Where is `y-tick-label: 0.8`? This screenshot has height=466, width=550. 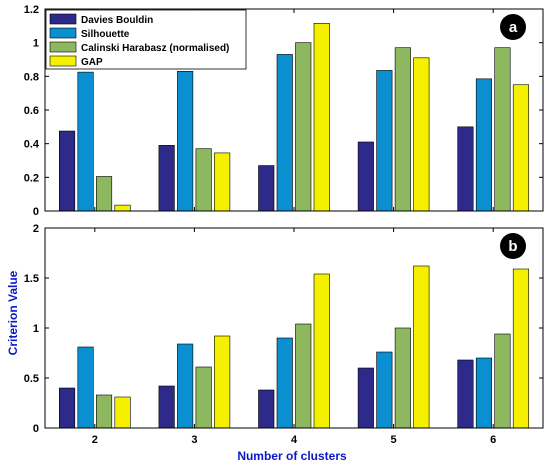
y-tick-label: 0.8 is located at coordinates (31, 77).